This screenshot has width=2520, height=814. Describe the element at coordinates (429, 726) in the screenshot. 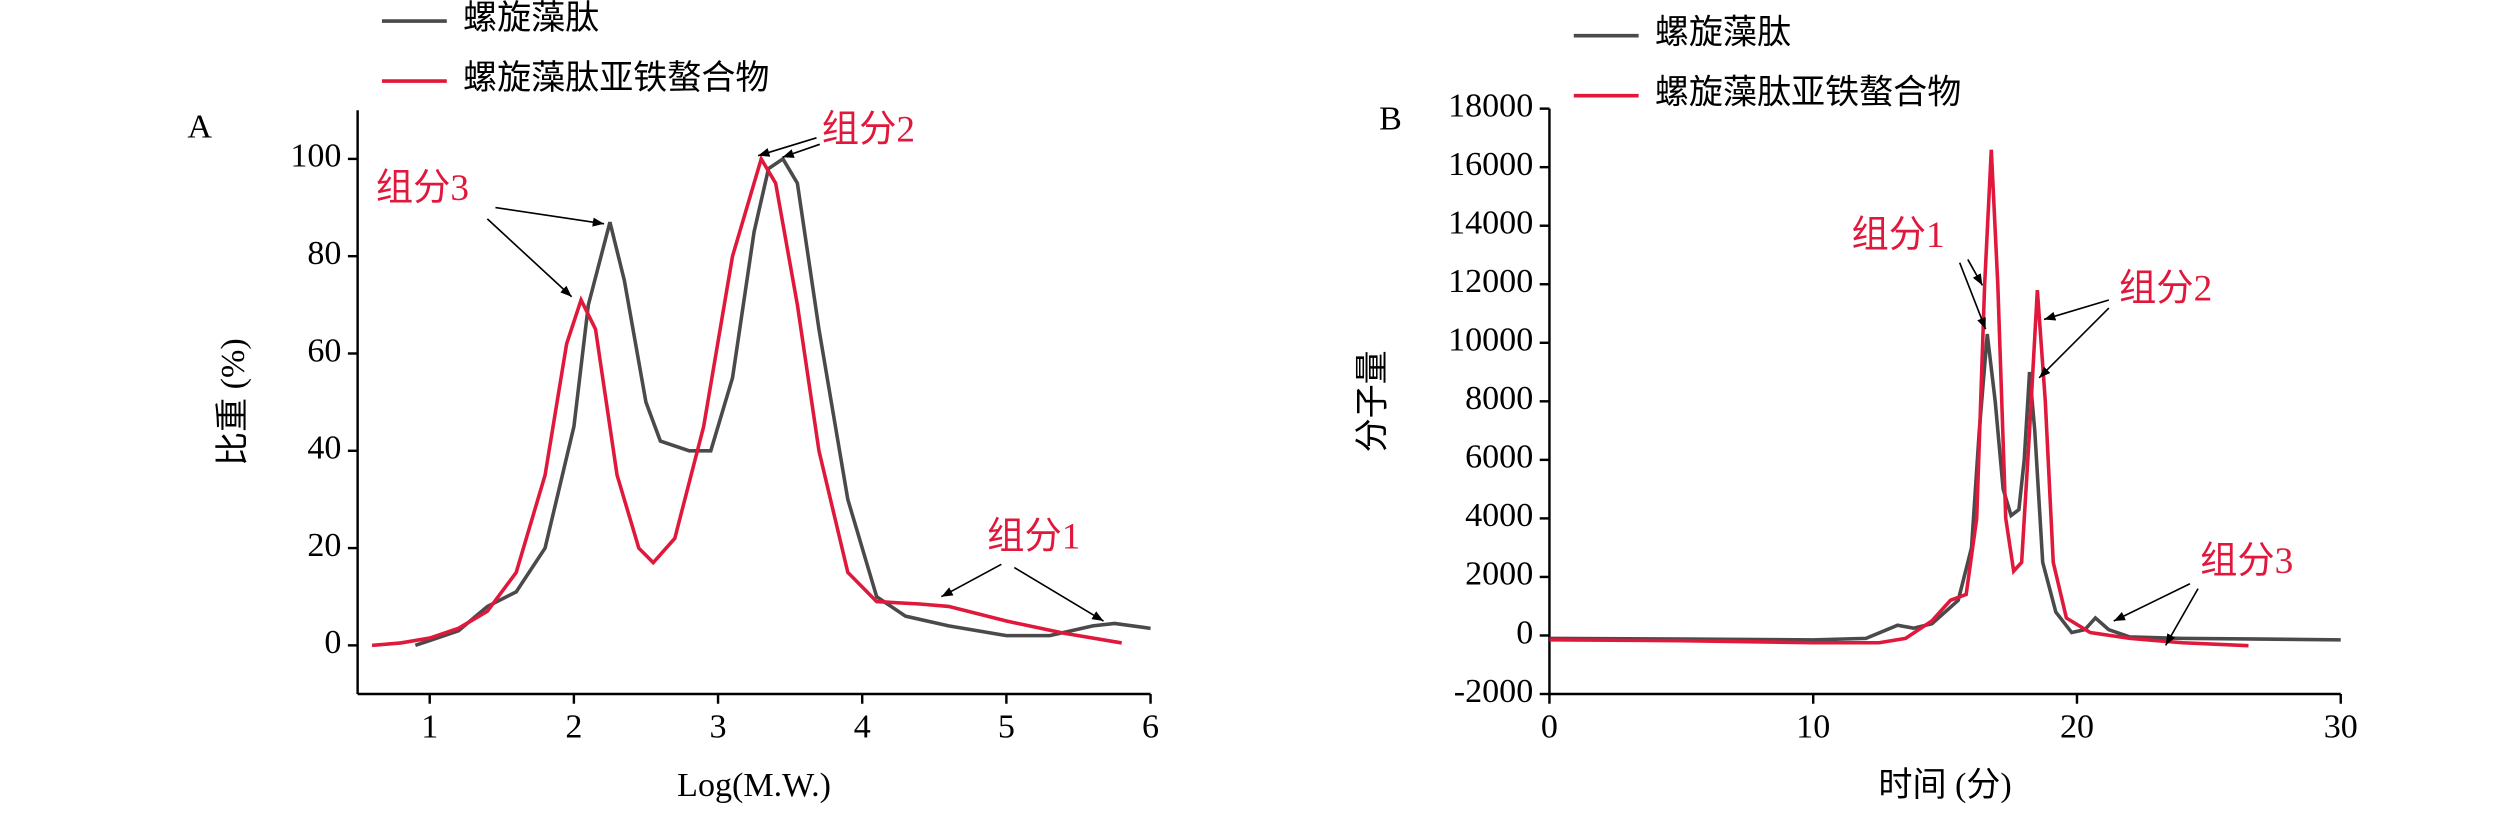

I see `x-tick-label: 1` at that location.